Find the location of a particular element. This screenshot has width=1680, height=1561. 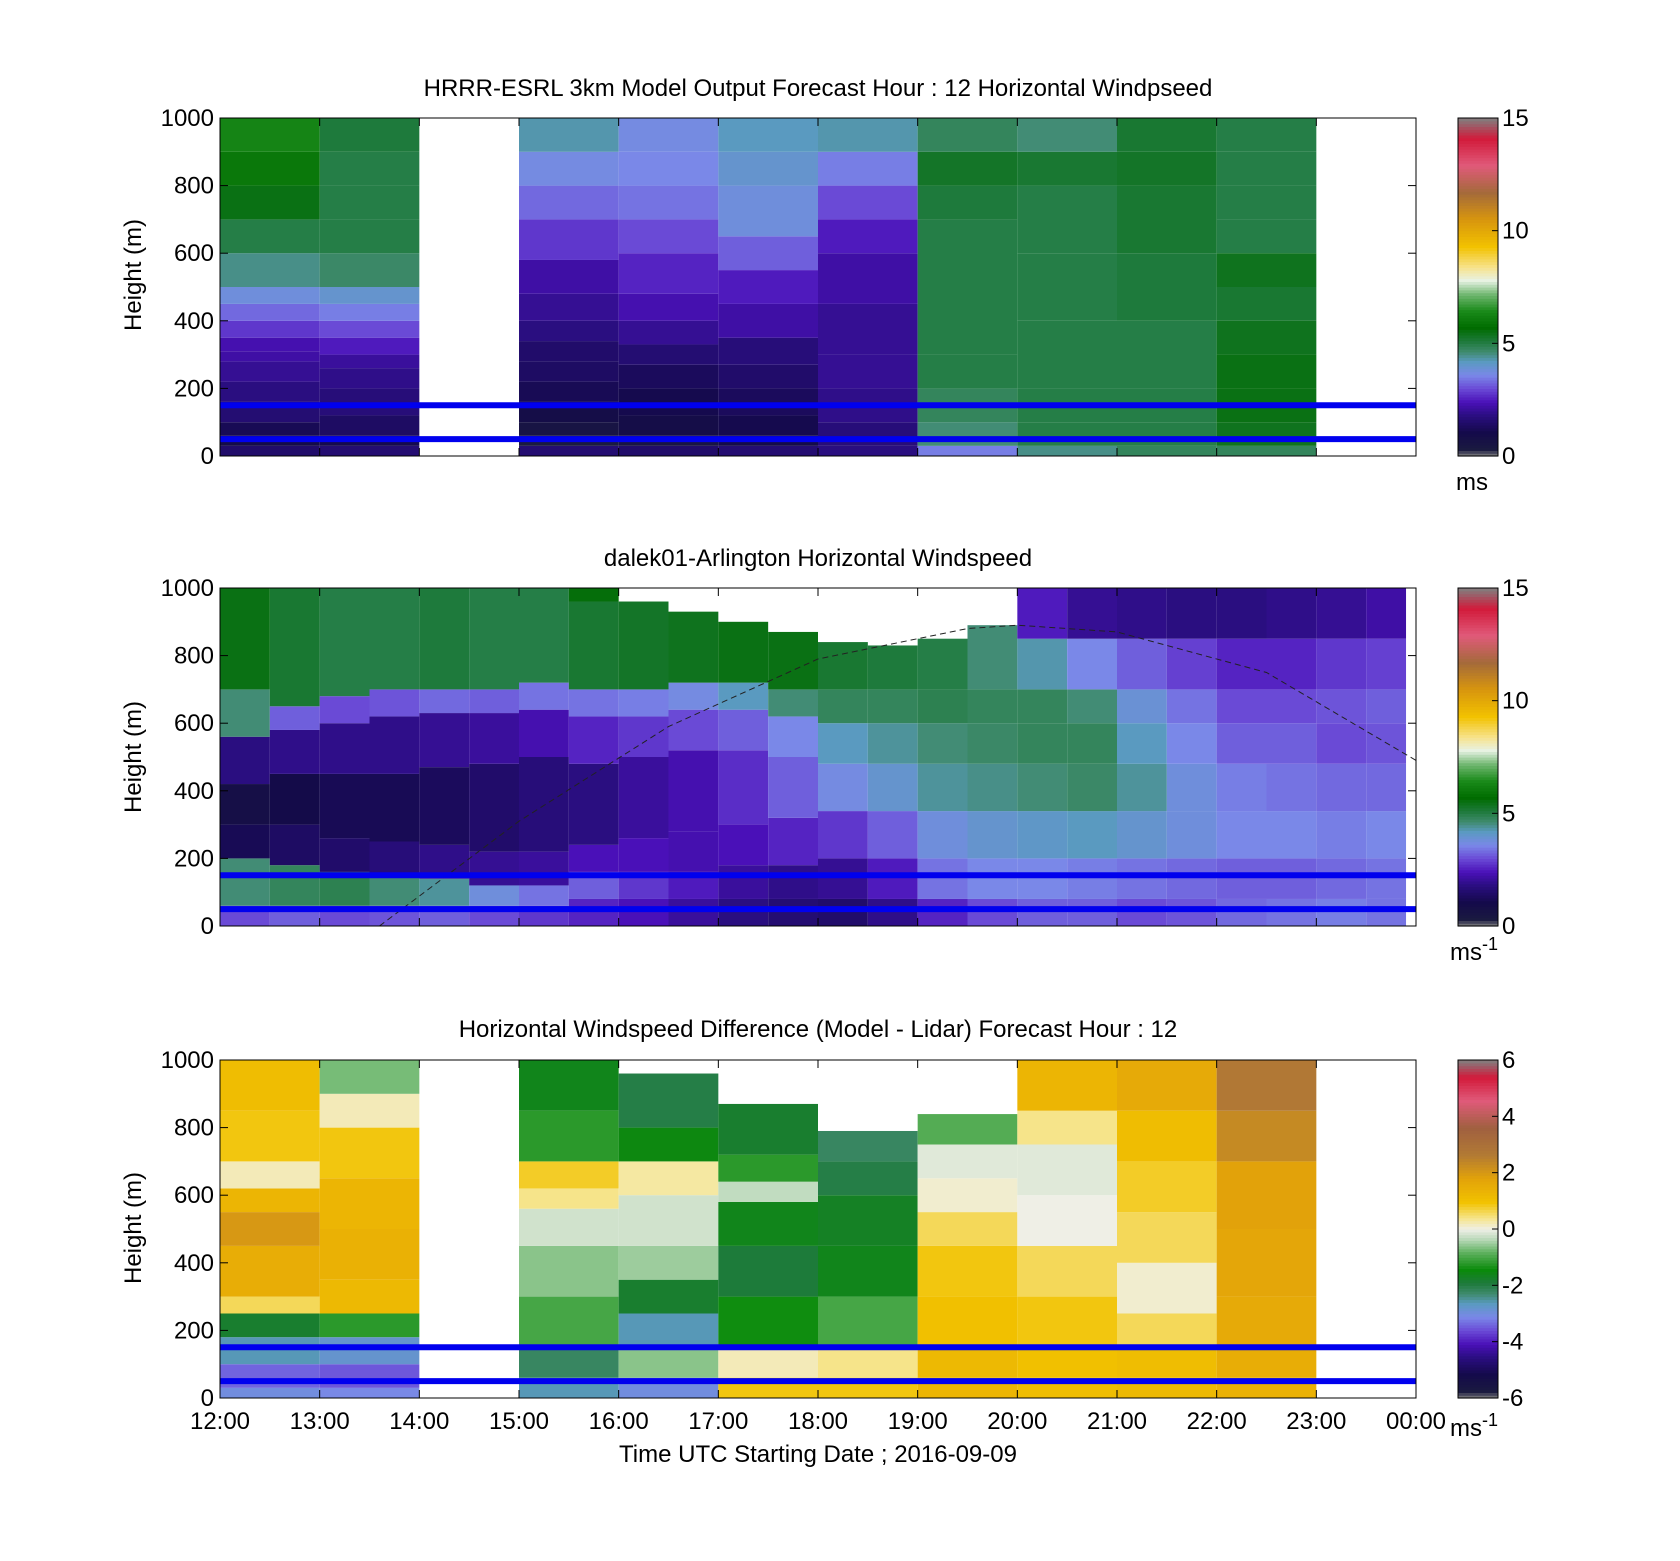

x-tick-label: 21:00 is located at coordinates (1117, 1421).